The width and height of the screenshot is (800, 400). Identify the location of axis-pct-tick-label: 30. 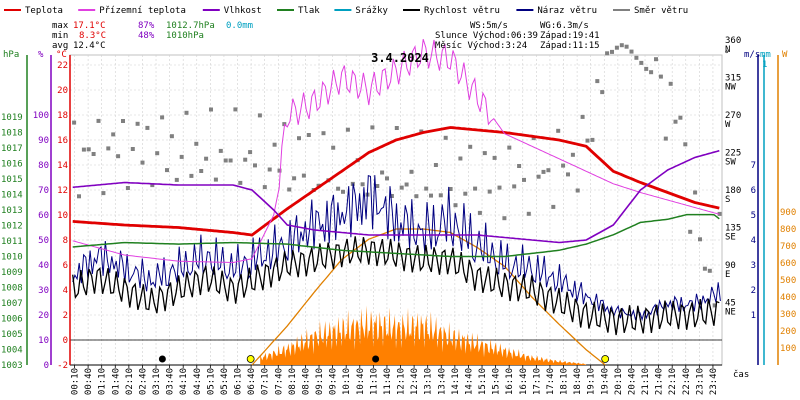
(43, 291).